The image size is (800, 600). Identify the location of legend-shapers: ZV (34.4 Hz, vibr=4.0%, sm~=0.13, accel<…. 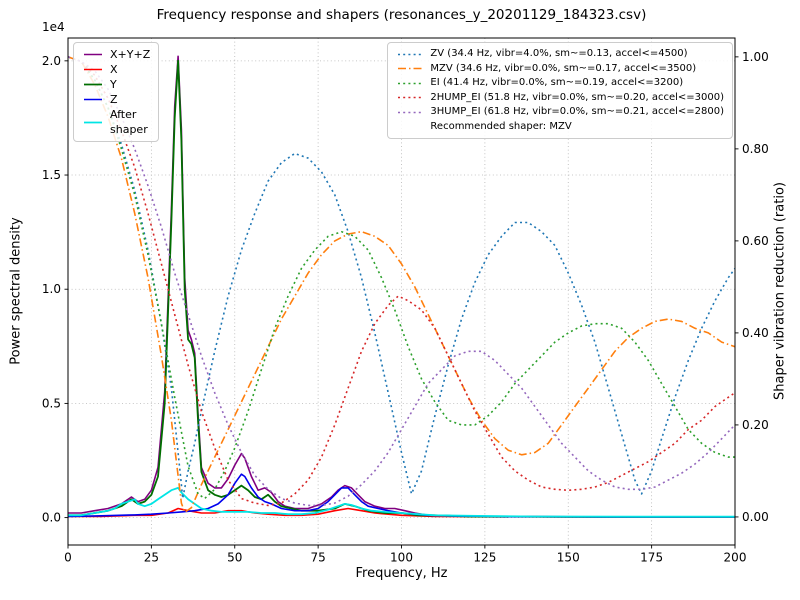
(560, 90).